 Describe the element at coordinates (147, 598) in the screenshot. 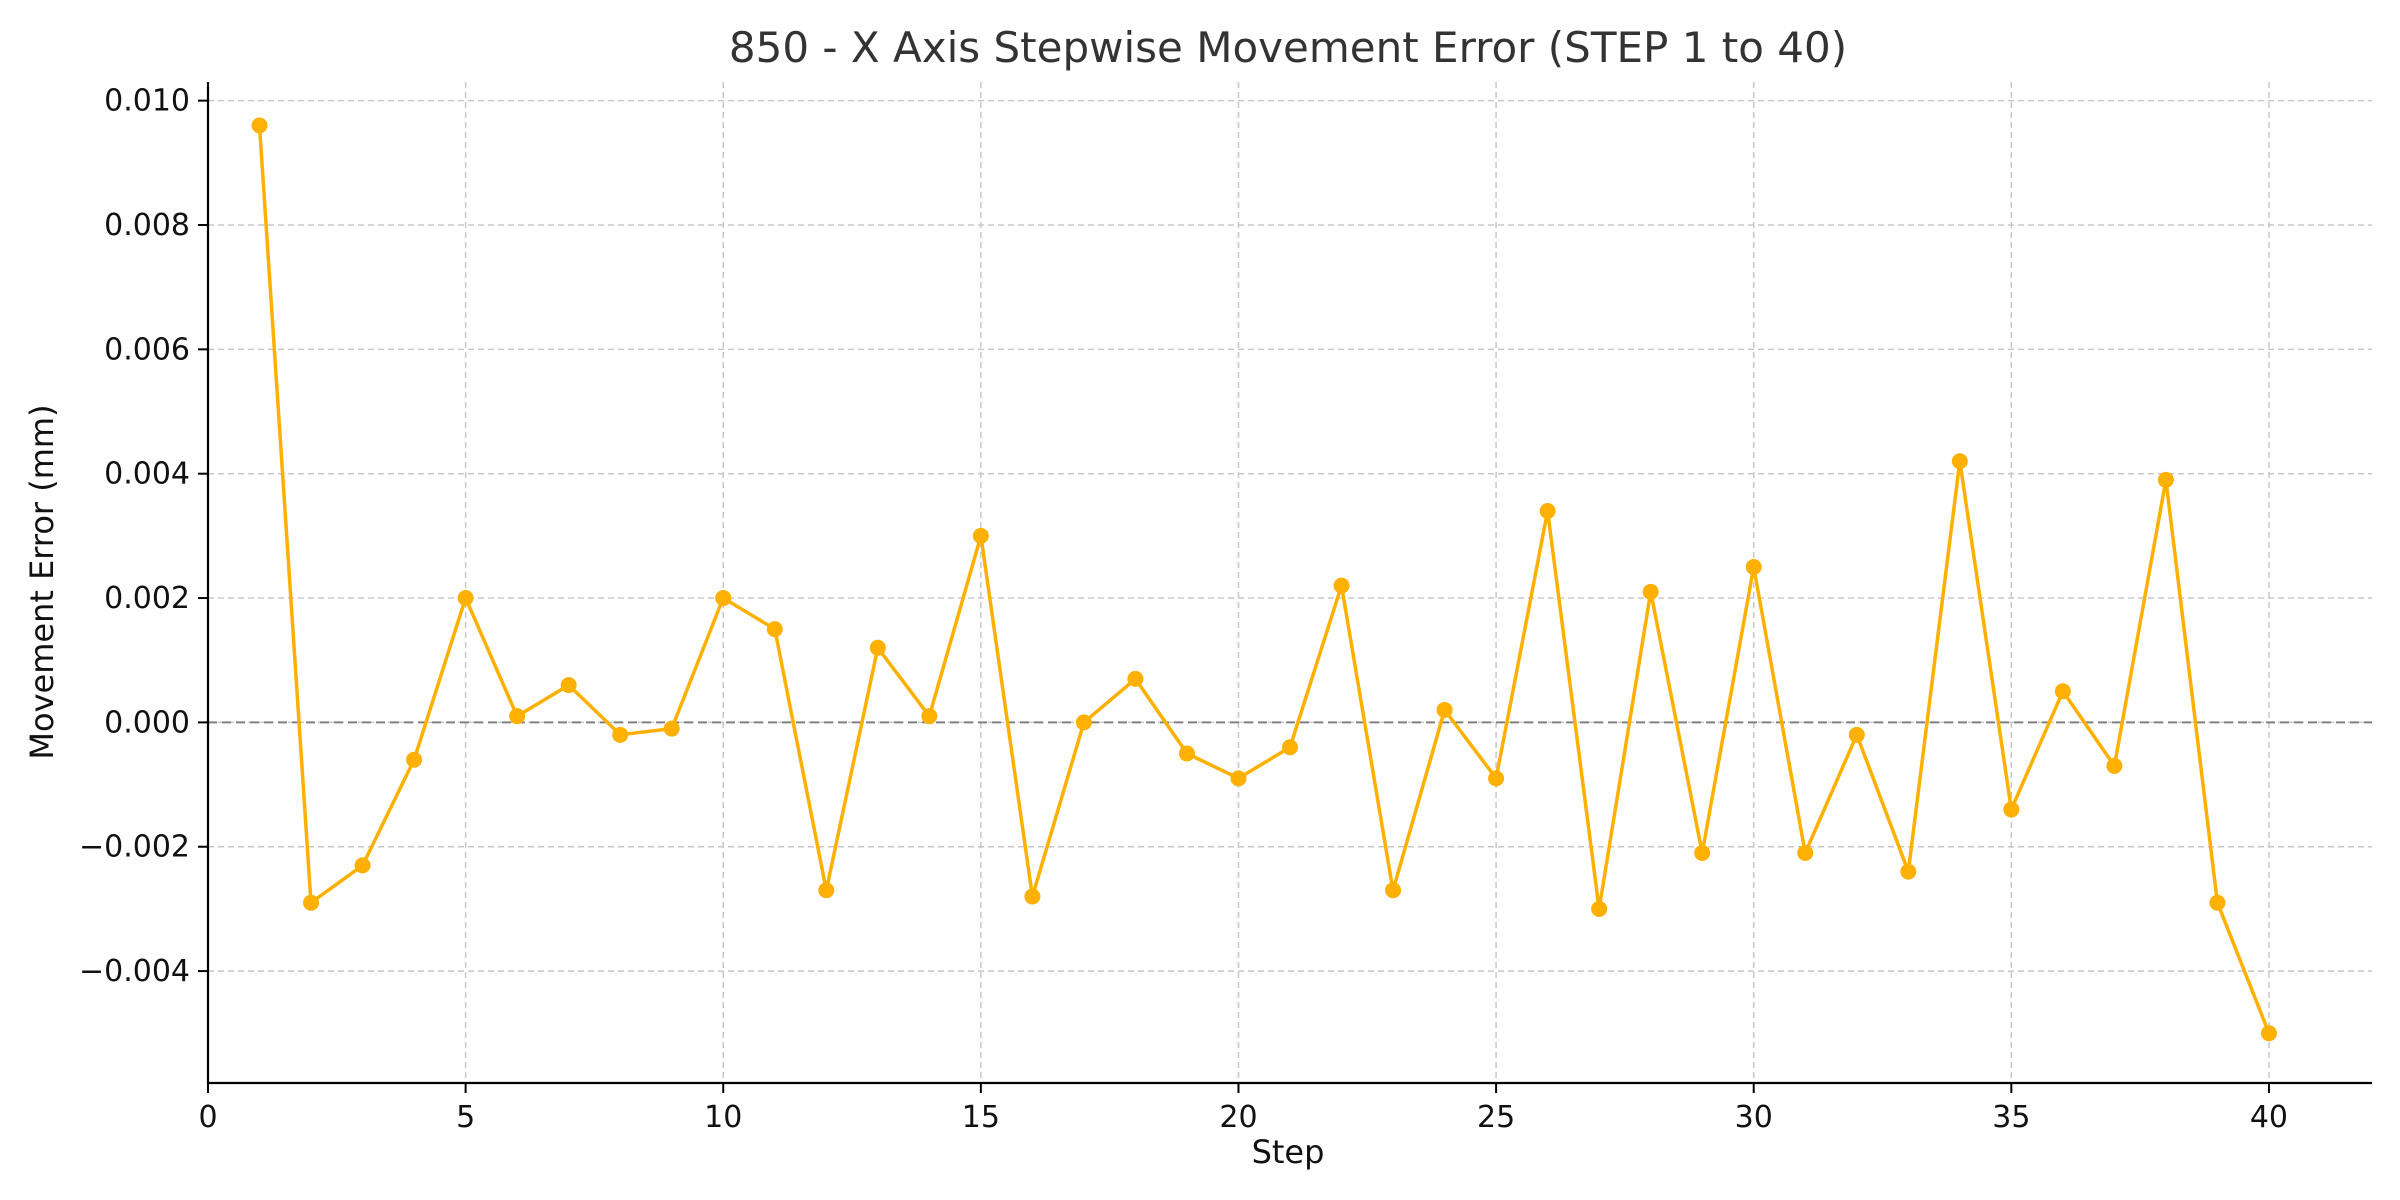

I see `y-tick-label: 0.002` at that location.